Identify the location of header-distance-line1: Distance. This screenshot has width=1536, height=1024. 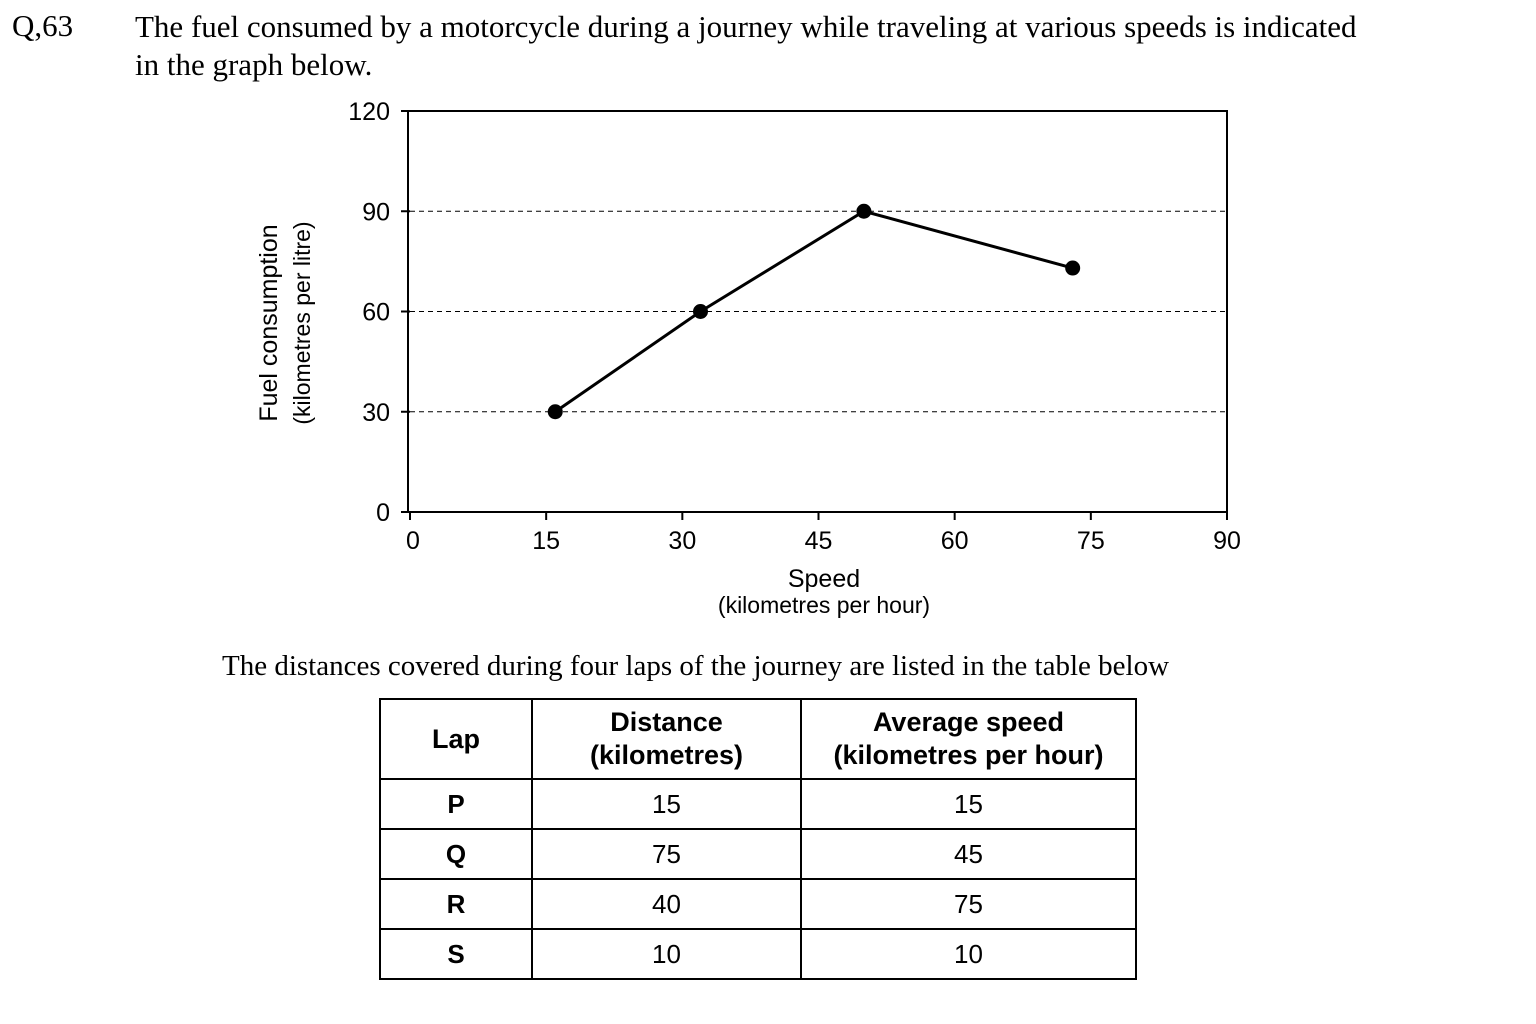
(666, 722).